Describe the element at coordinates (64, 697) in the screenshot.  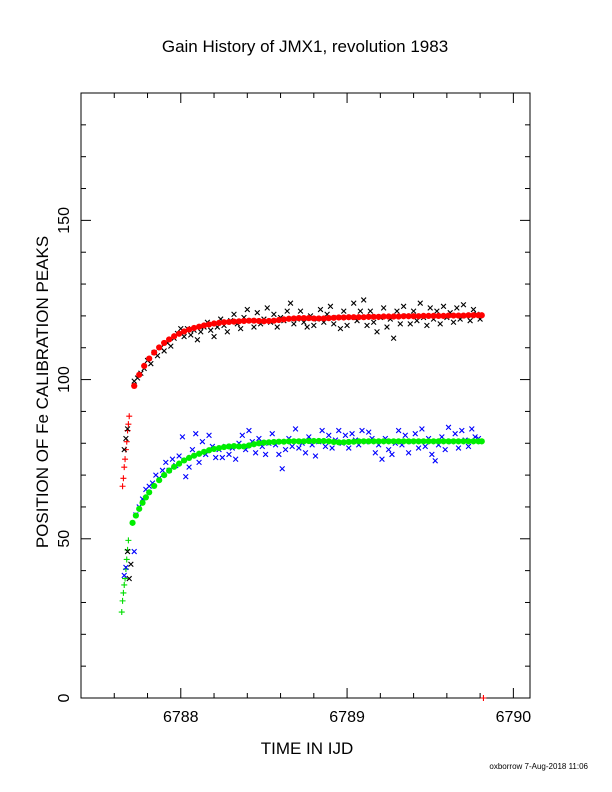
I see `y-tick-label: 0` at that location.